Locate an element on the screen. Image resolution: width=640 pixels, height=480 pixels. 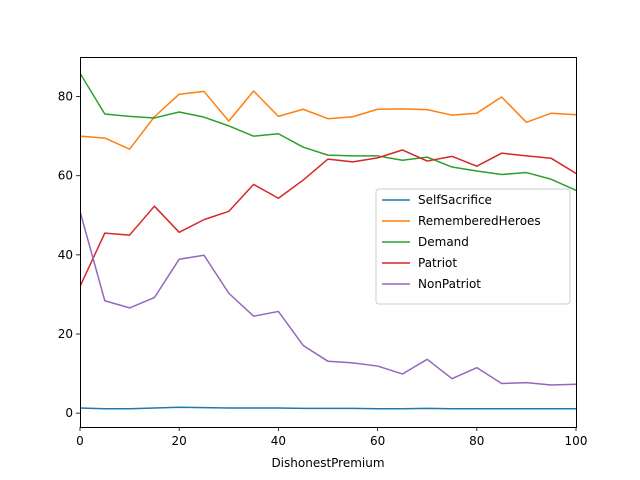
y-tick-label: 40 is located at coordinates (65, 255).